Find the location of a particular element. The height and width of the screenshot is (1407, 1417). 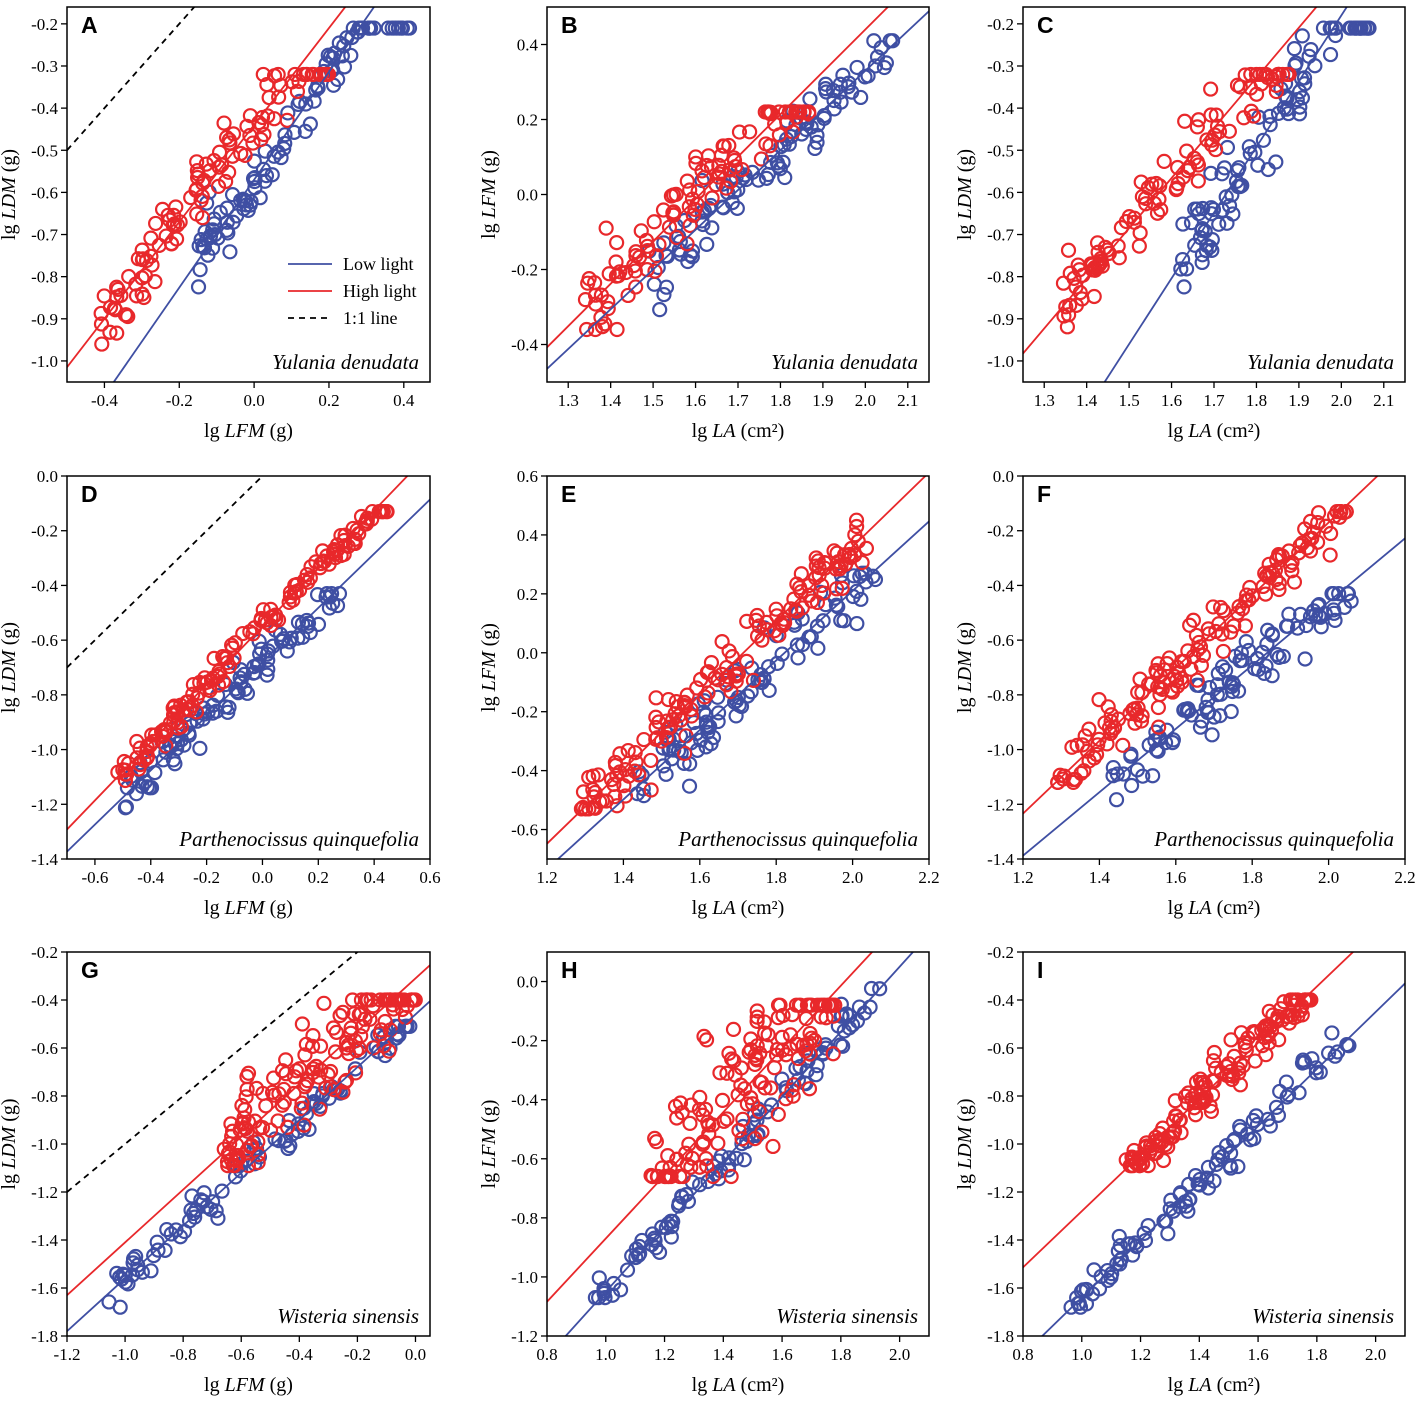

x-axis-label-unit: (g) is located at coordinates (279, 1385).